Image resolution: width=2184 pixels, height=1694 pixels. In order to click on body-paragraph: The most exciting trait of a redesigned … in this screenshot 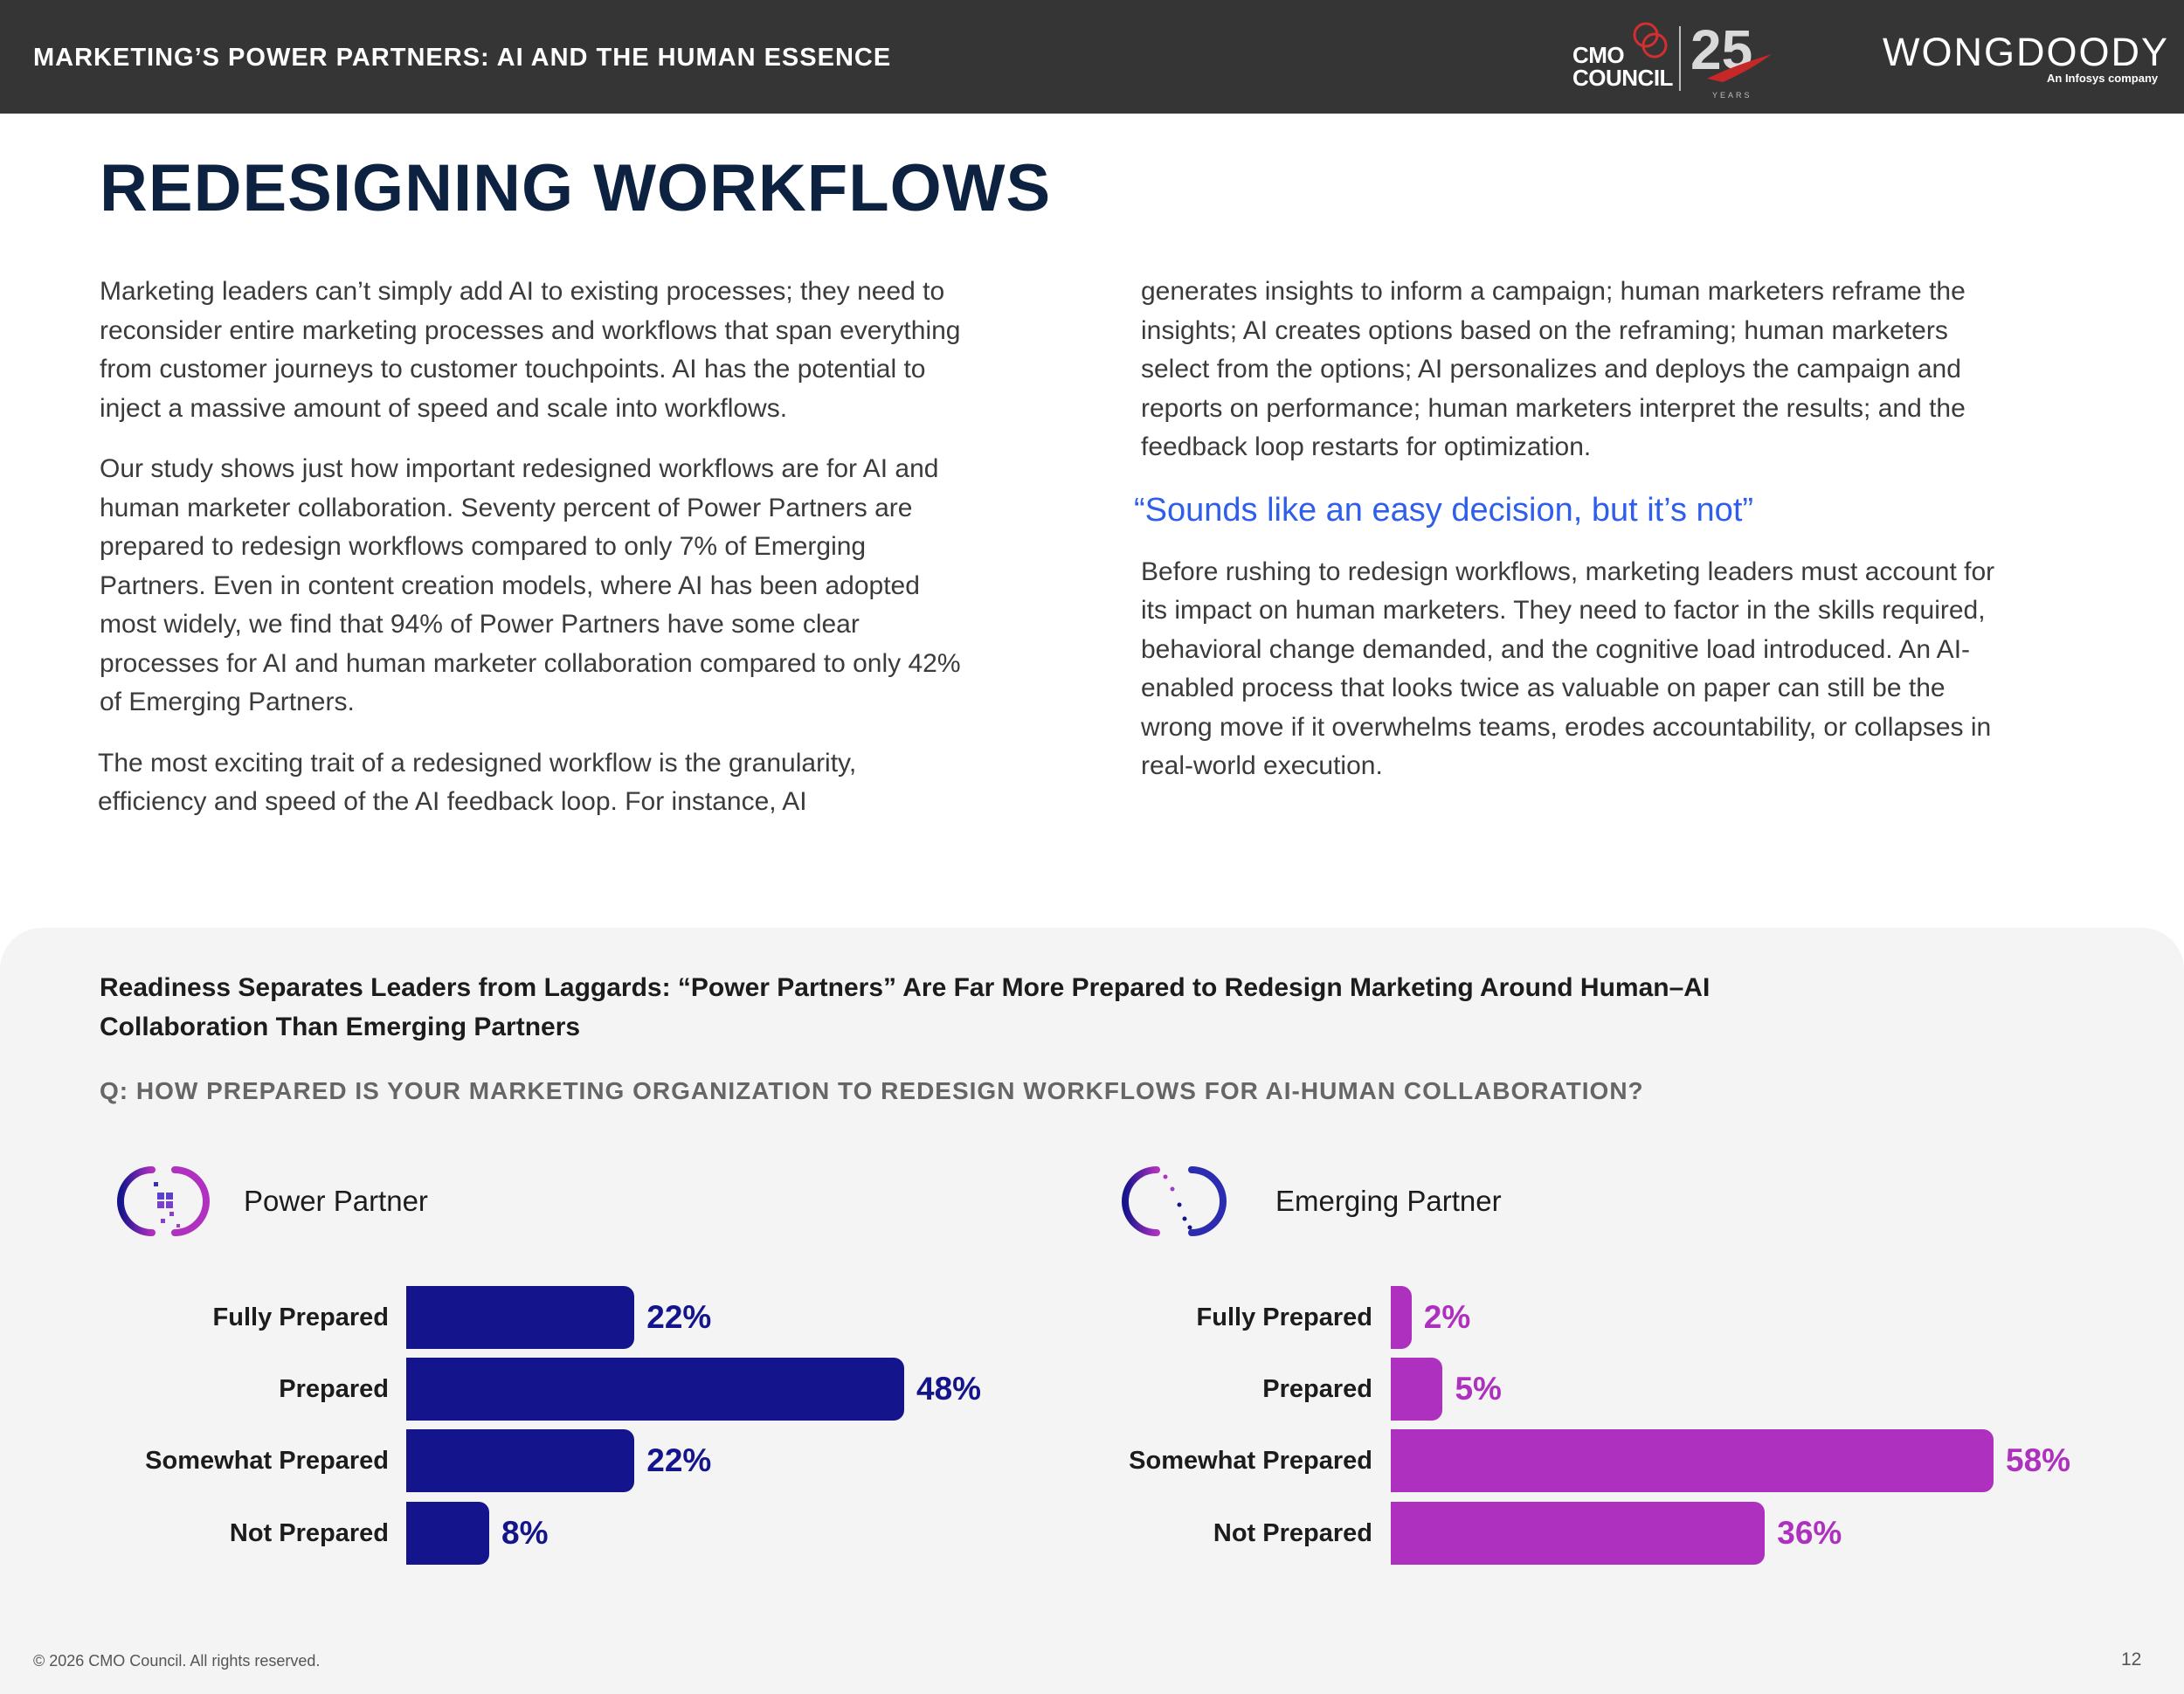, I will do `click(477, 783)`.